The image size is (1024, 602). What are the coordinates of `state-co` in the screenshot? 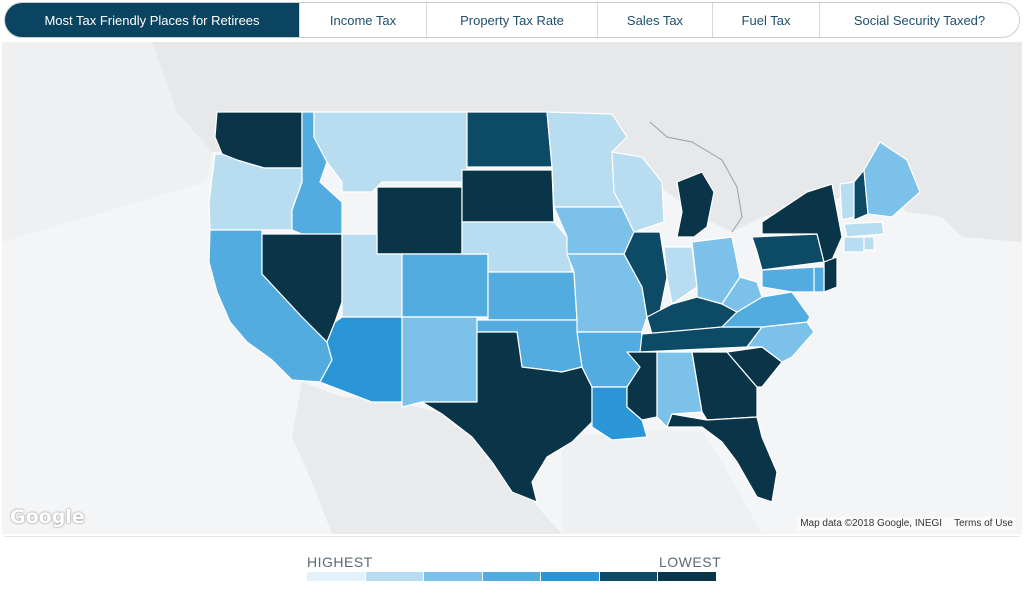 It's located at (445, 285).